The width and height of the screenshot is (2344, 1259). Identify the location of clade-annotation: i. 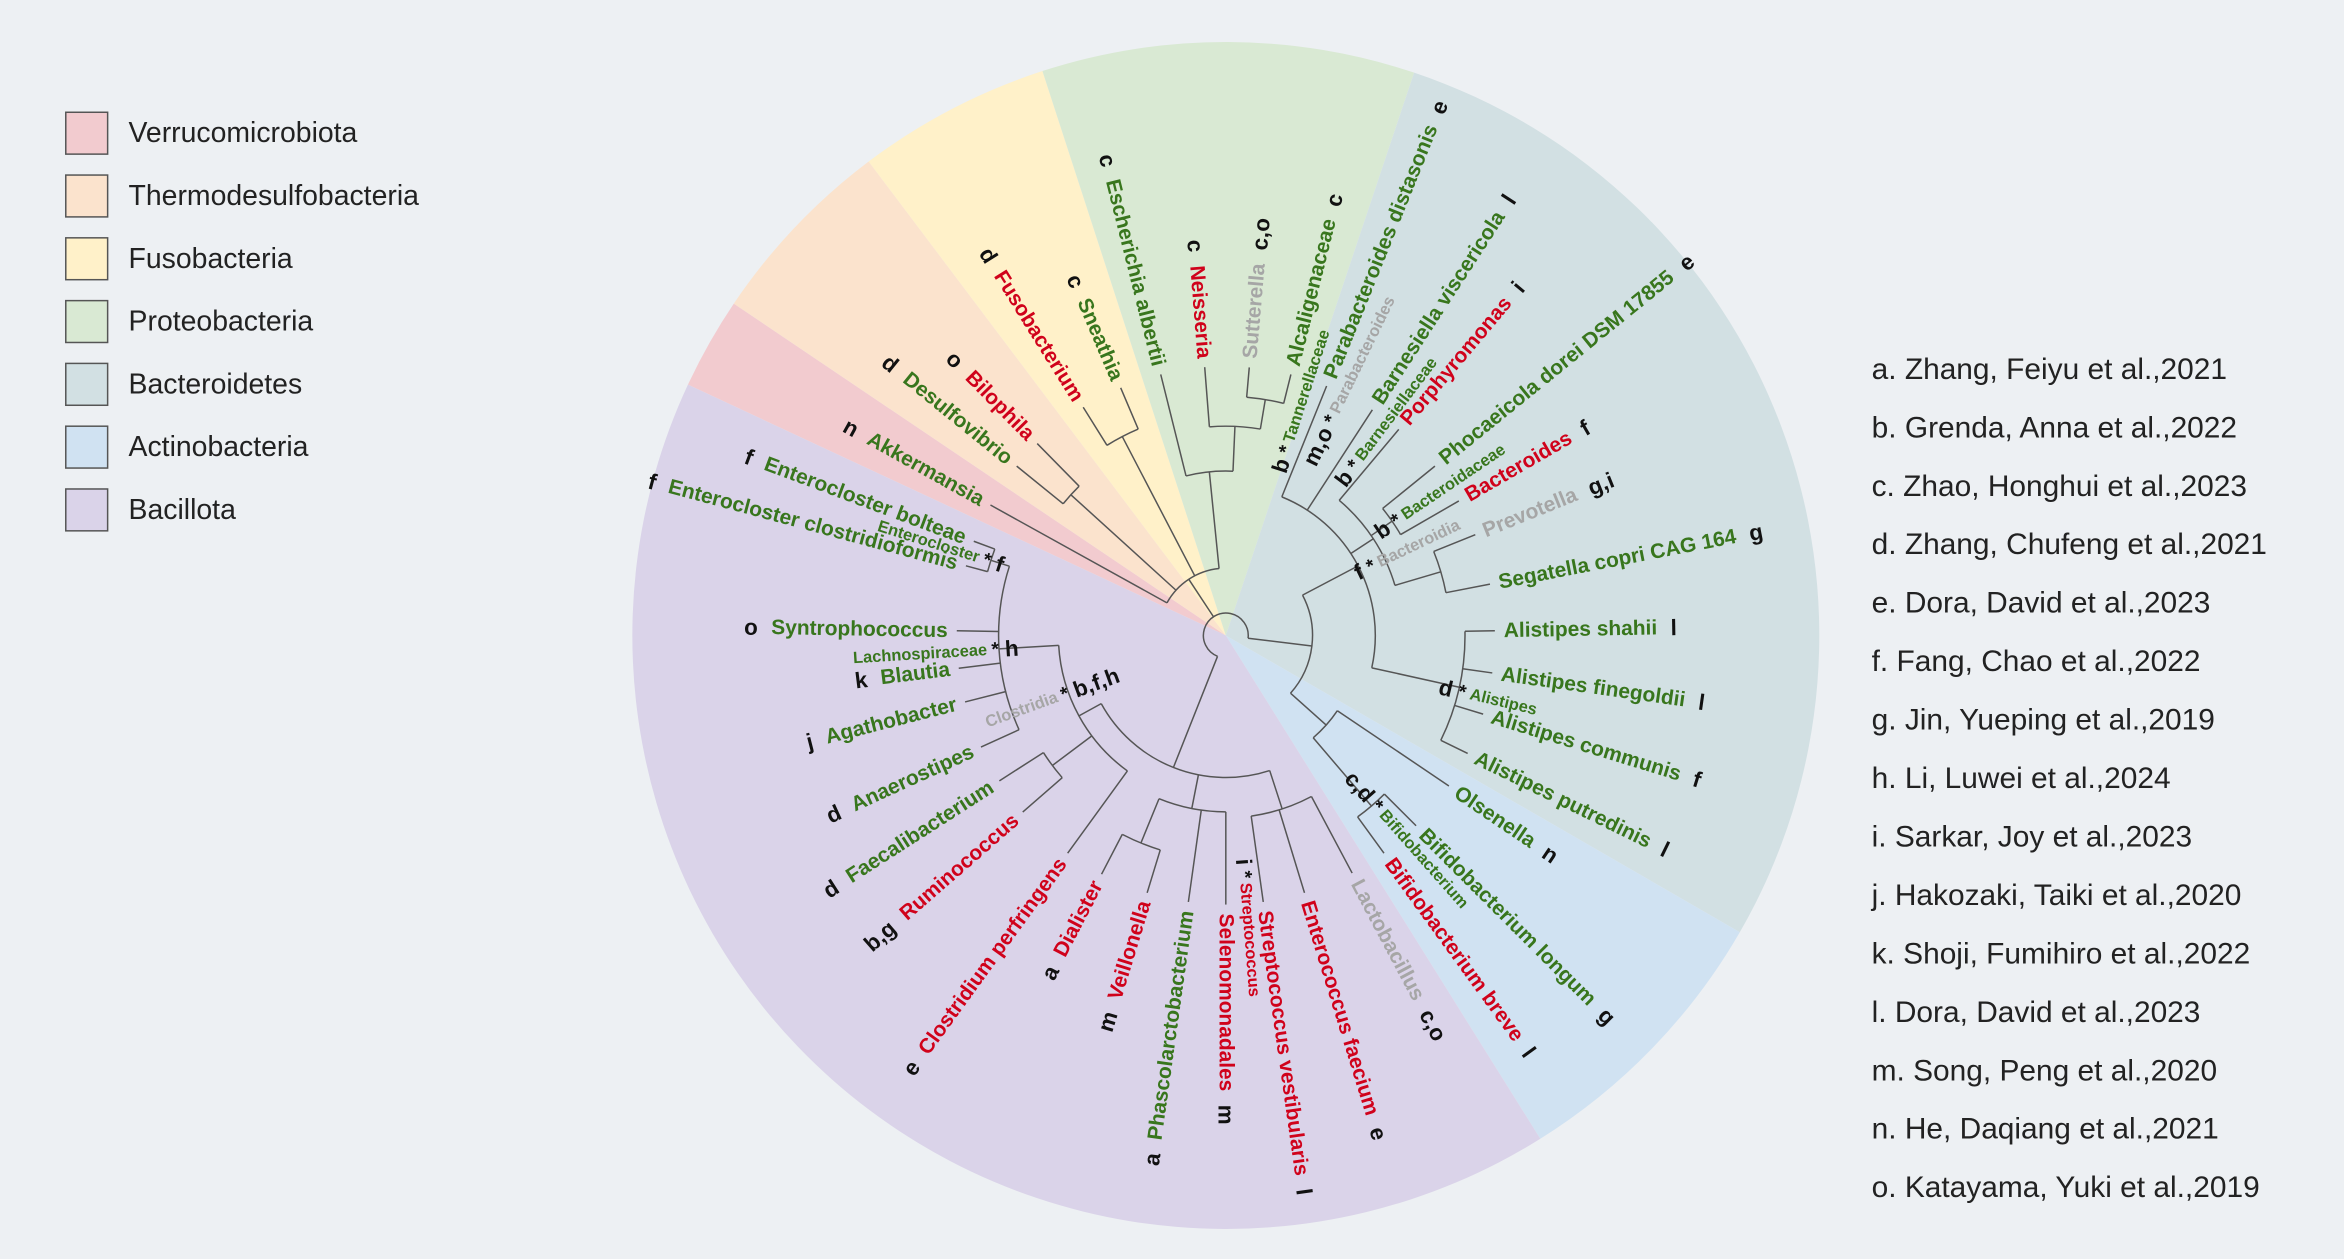
(1243, 862).